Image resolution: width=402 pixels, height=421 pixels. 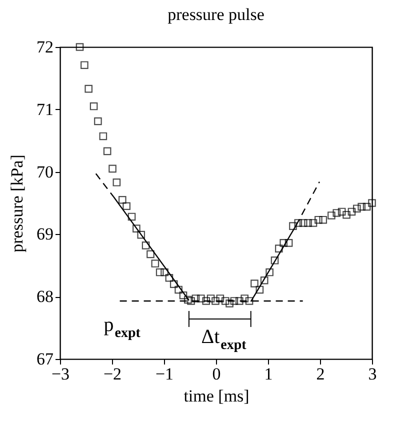 What do you see at coordinates (45, 296) in the screenshot?
I see `y-tick-label: 68` at bounding box center [45, 296].